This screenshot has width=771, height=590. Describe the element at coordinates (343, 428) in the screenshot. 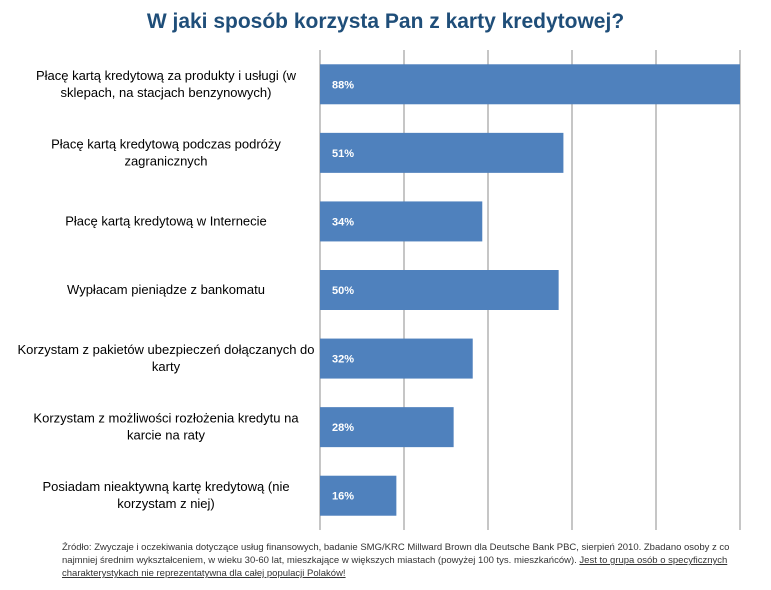

I see `value-label: 28%` at that location.